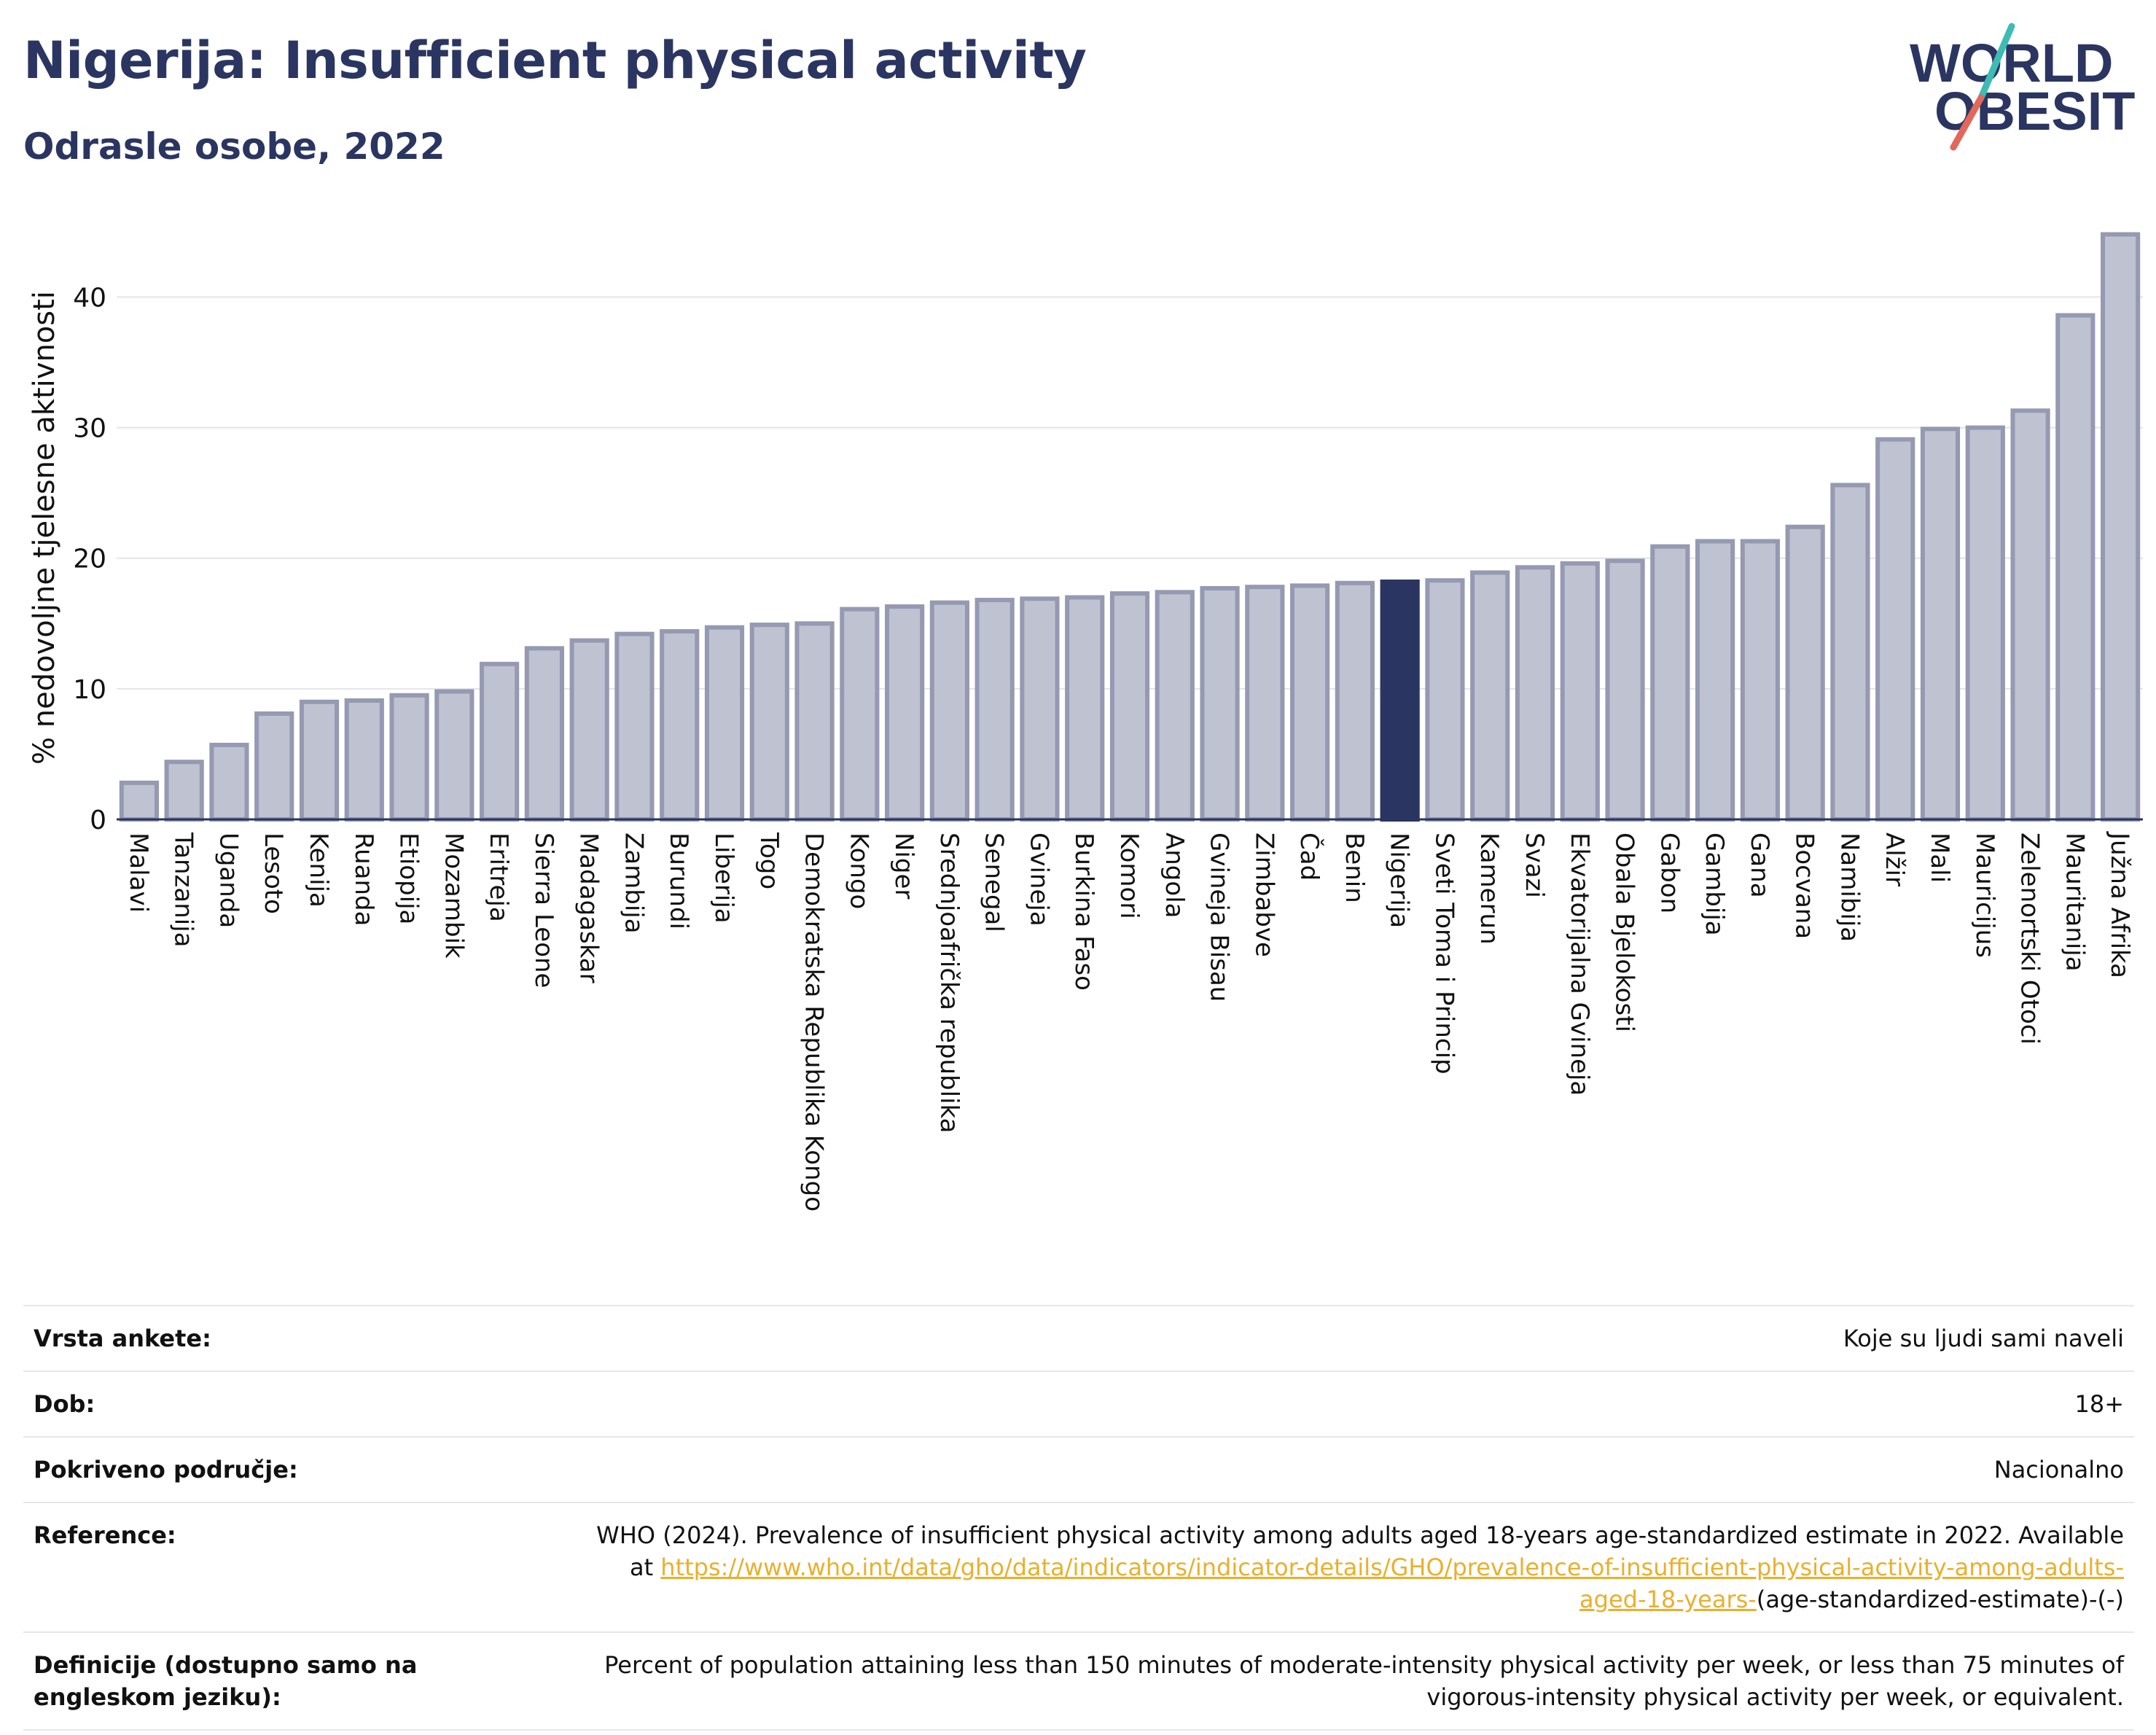  What do you see at coordinates (904, 866) in the screenshot?
I see `x-tick-label: Niger` at bounding box center [904, 866].